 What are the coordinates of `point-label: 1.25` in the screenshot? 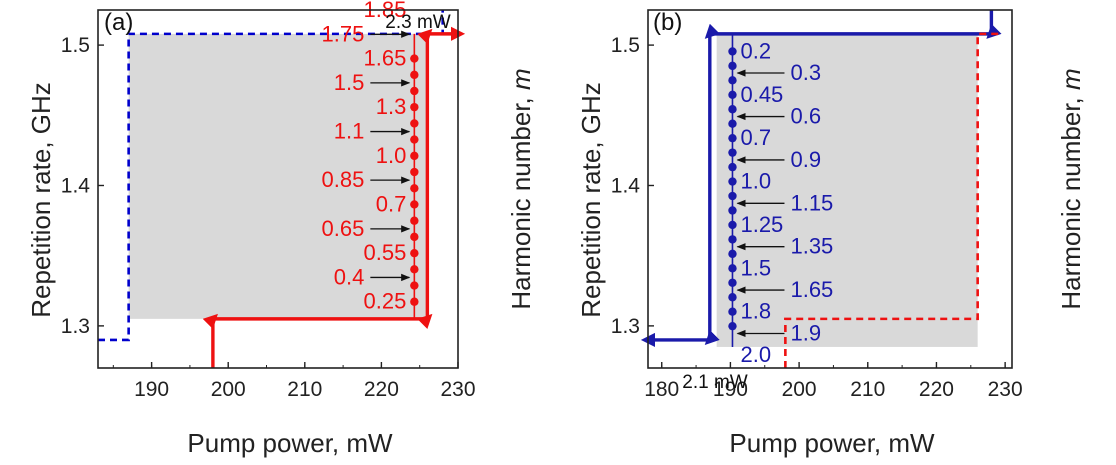 It's located at (761, 224).